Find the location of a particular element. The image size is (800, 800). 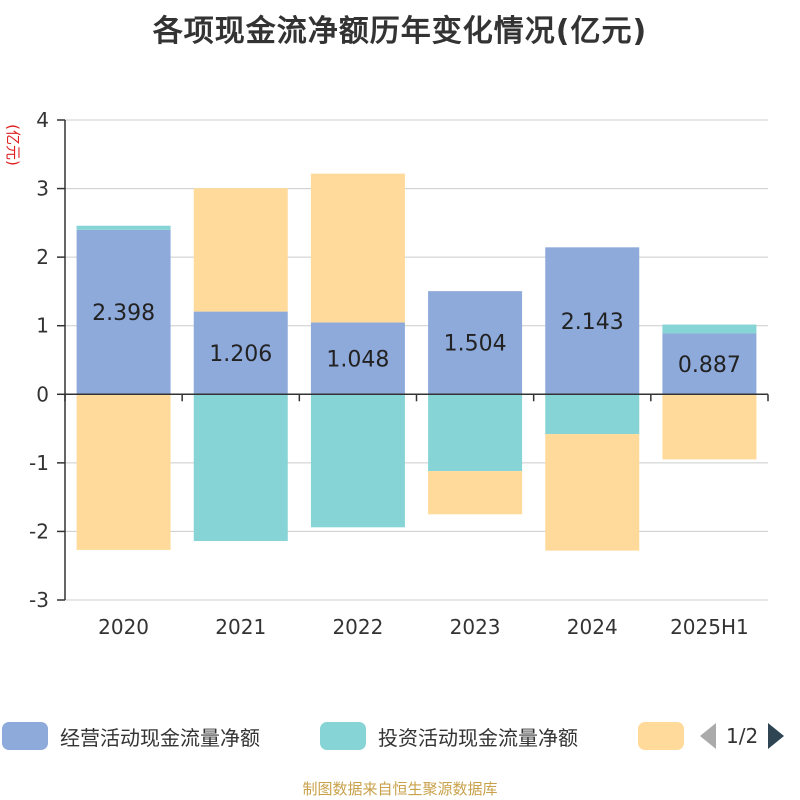

bar-1-2022 is located at coordinates (357, 461).